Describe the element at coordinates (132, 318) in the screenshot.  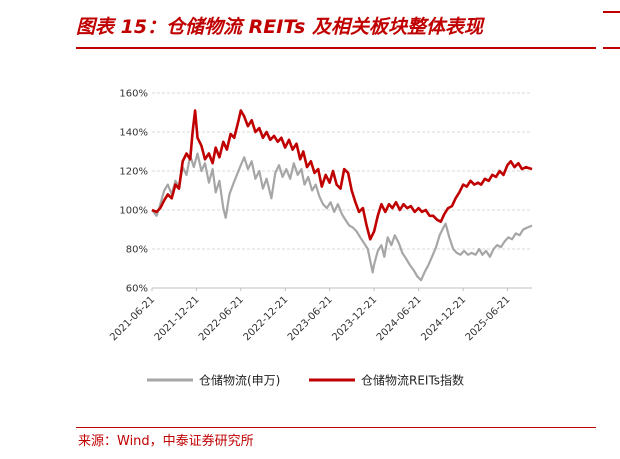
I see `x-tick-label: 2021-06-21` at that location.